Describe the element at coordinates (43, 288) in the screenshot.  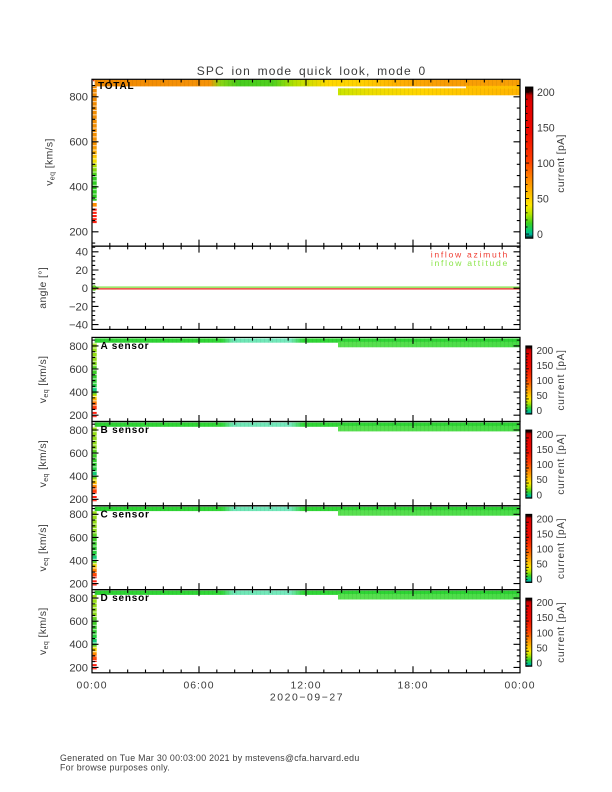
I see `svg-text: angle [°]` at that location.